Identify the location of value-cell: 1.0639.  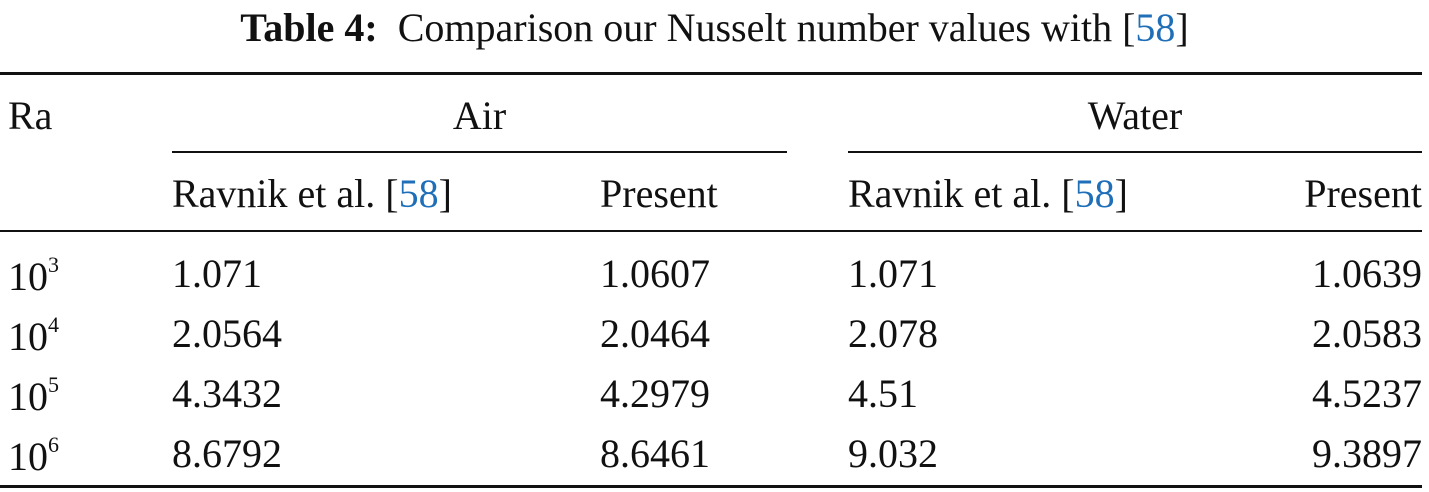
(1367, 273).